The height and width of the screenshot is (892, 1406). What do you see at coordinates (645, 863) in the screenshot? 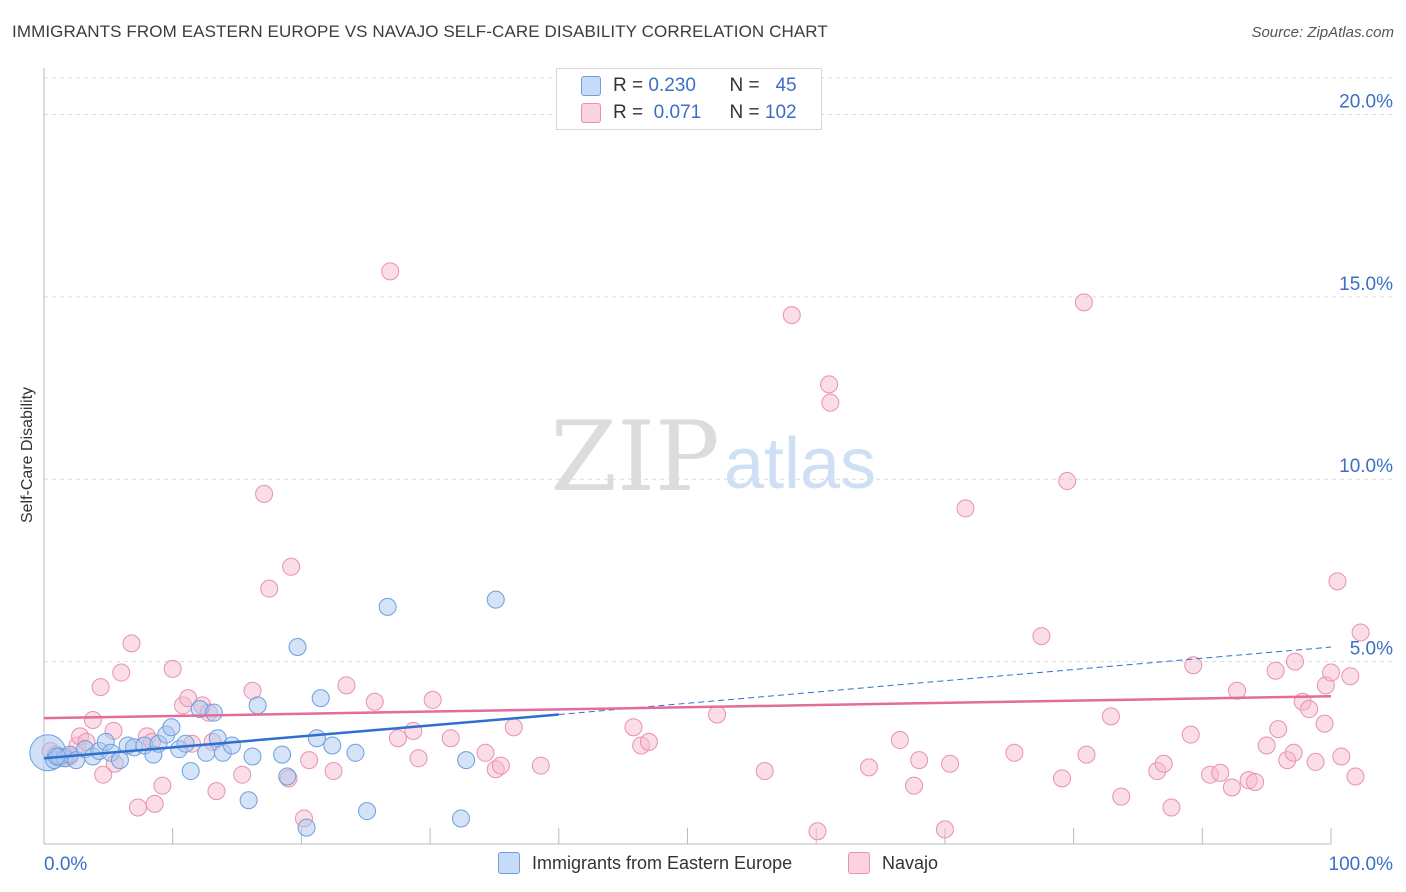
I see `legend-item-immigrants: Immigrants from Eastern Europe` at bounding box center [645, 863].